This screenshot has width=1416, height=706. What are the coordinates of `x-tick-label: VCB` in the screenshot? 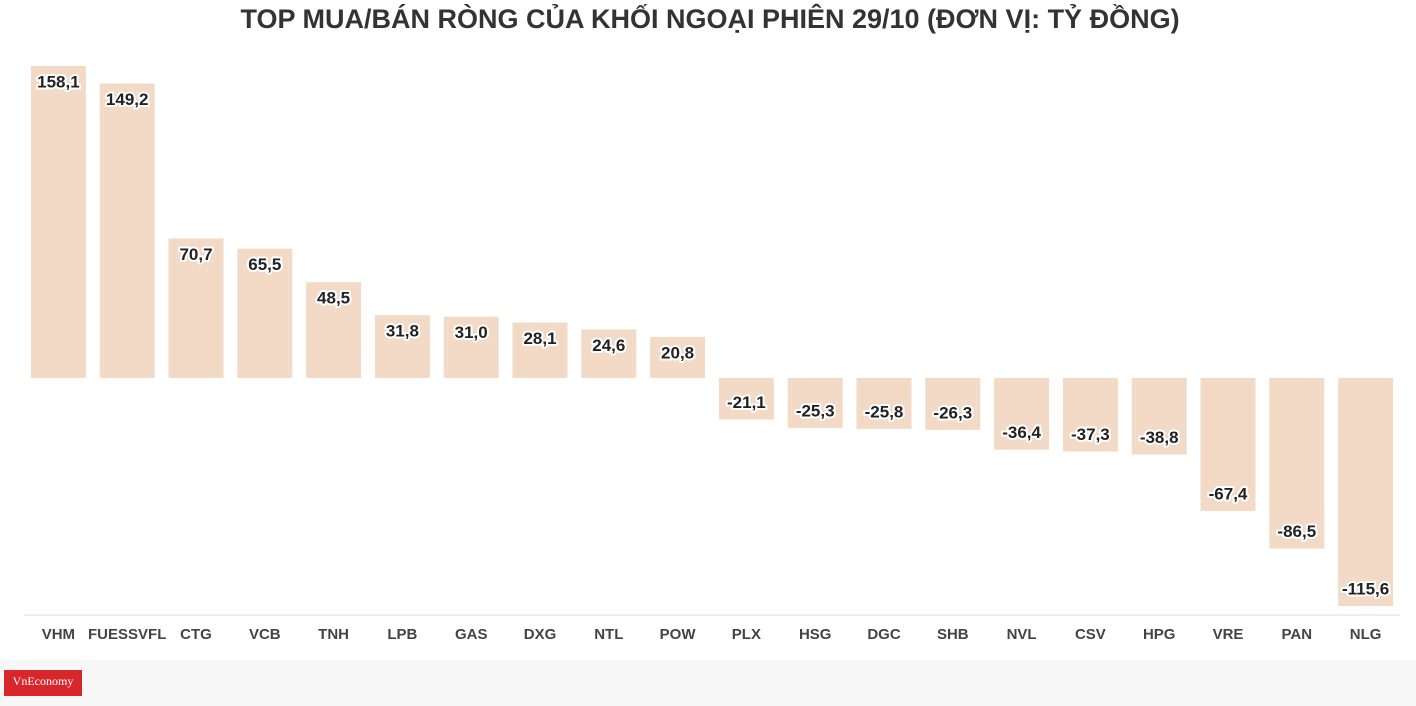 It's located at (265, 634).